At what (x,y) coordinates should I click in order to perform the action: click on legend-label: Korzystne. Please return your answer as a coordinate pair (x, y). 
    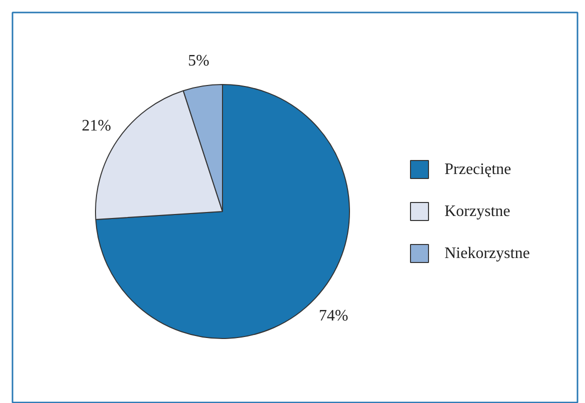
    Looking at the image, I should click on (477, 211).